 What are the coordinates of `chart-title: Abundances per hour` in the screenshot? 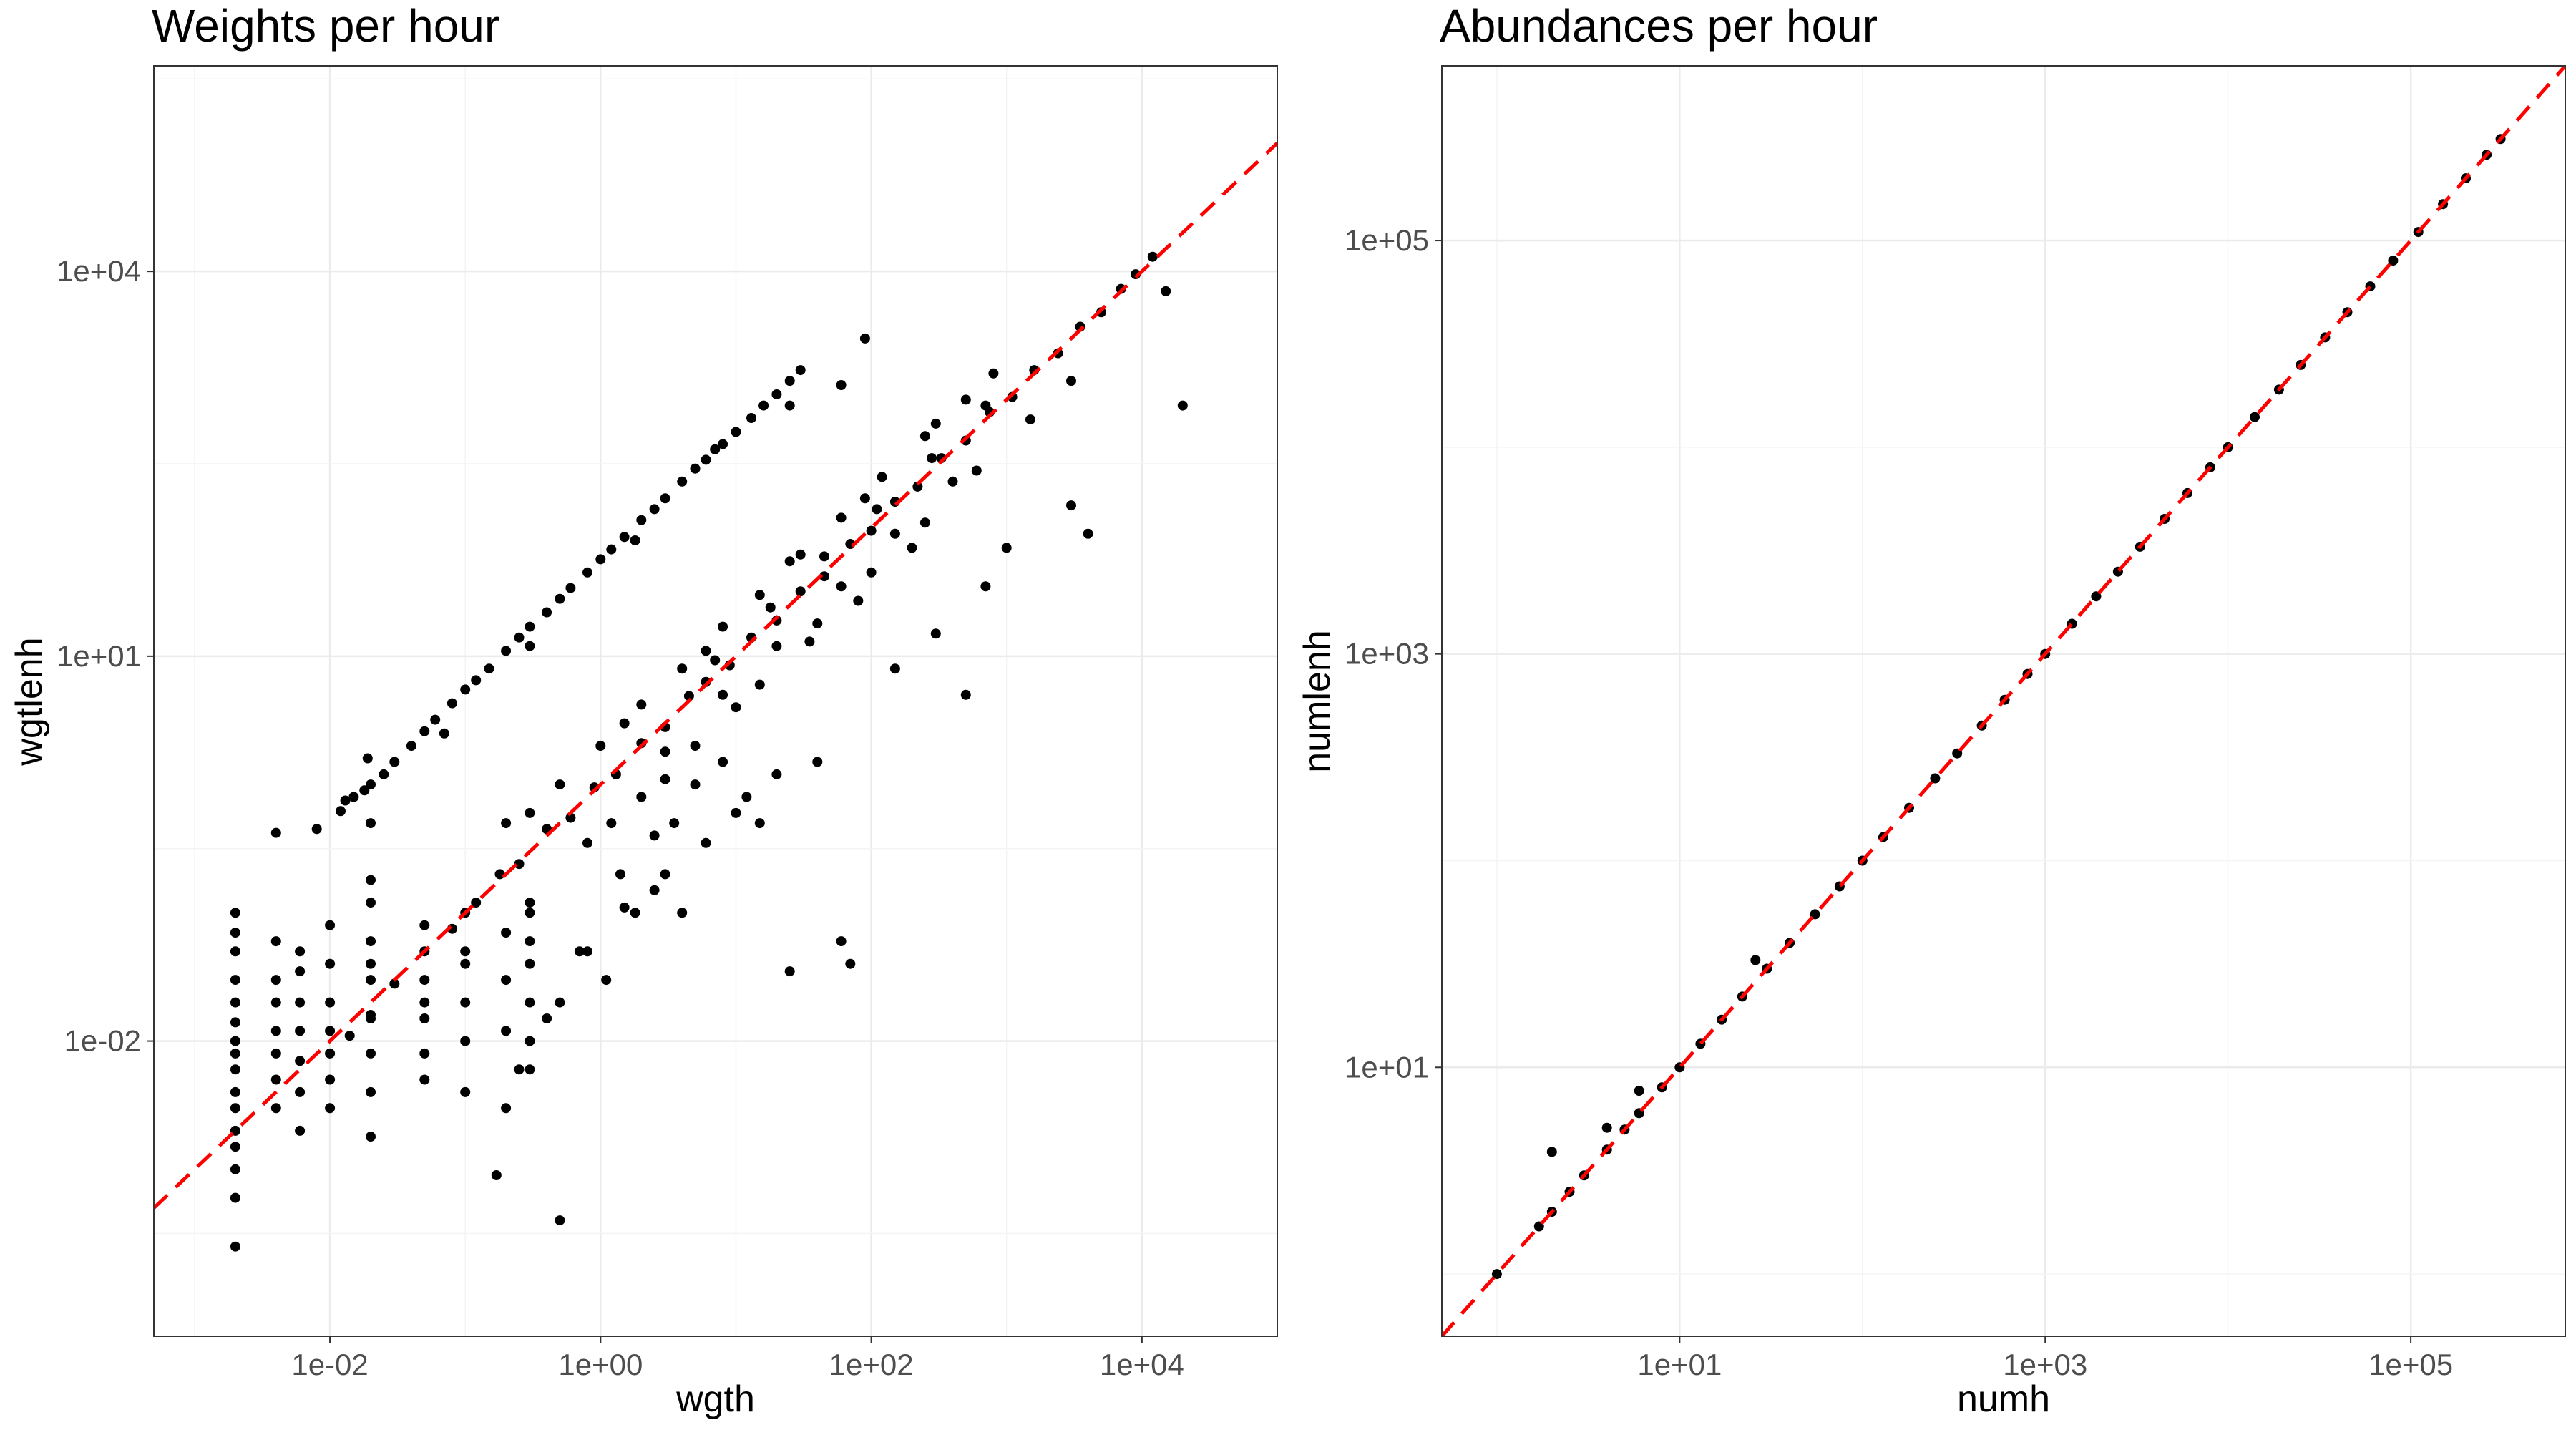 It's located at (1659, 26).